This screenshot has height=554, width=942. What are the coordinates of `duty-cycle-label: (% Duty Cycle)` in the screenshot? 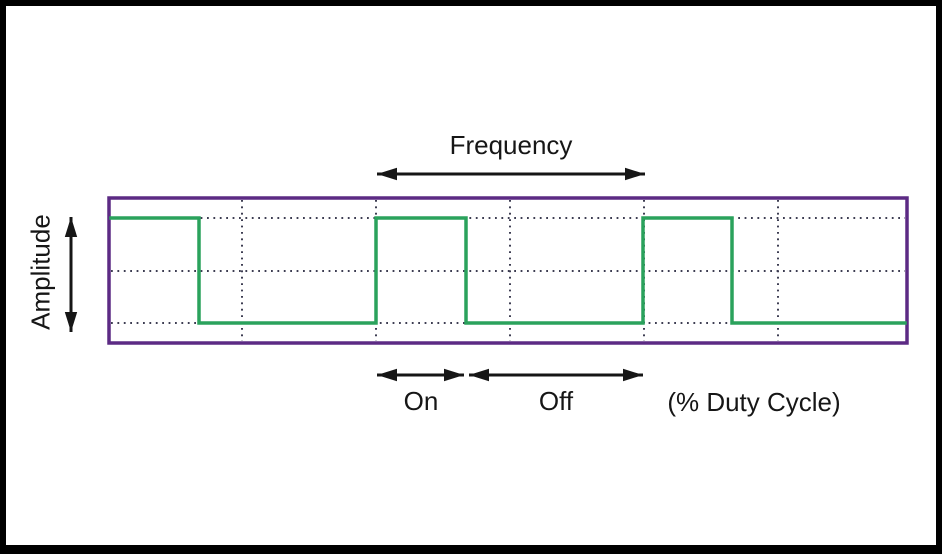 It's located at (754, 402).